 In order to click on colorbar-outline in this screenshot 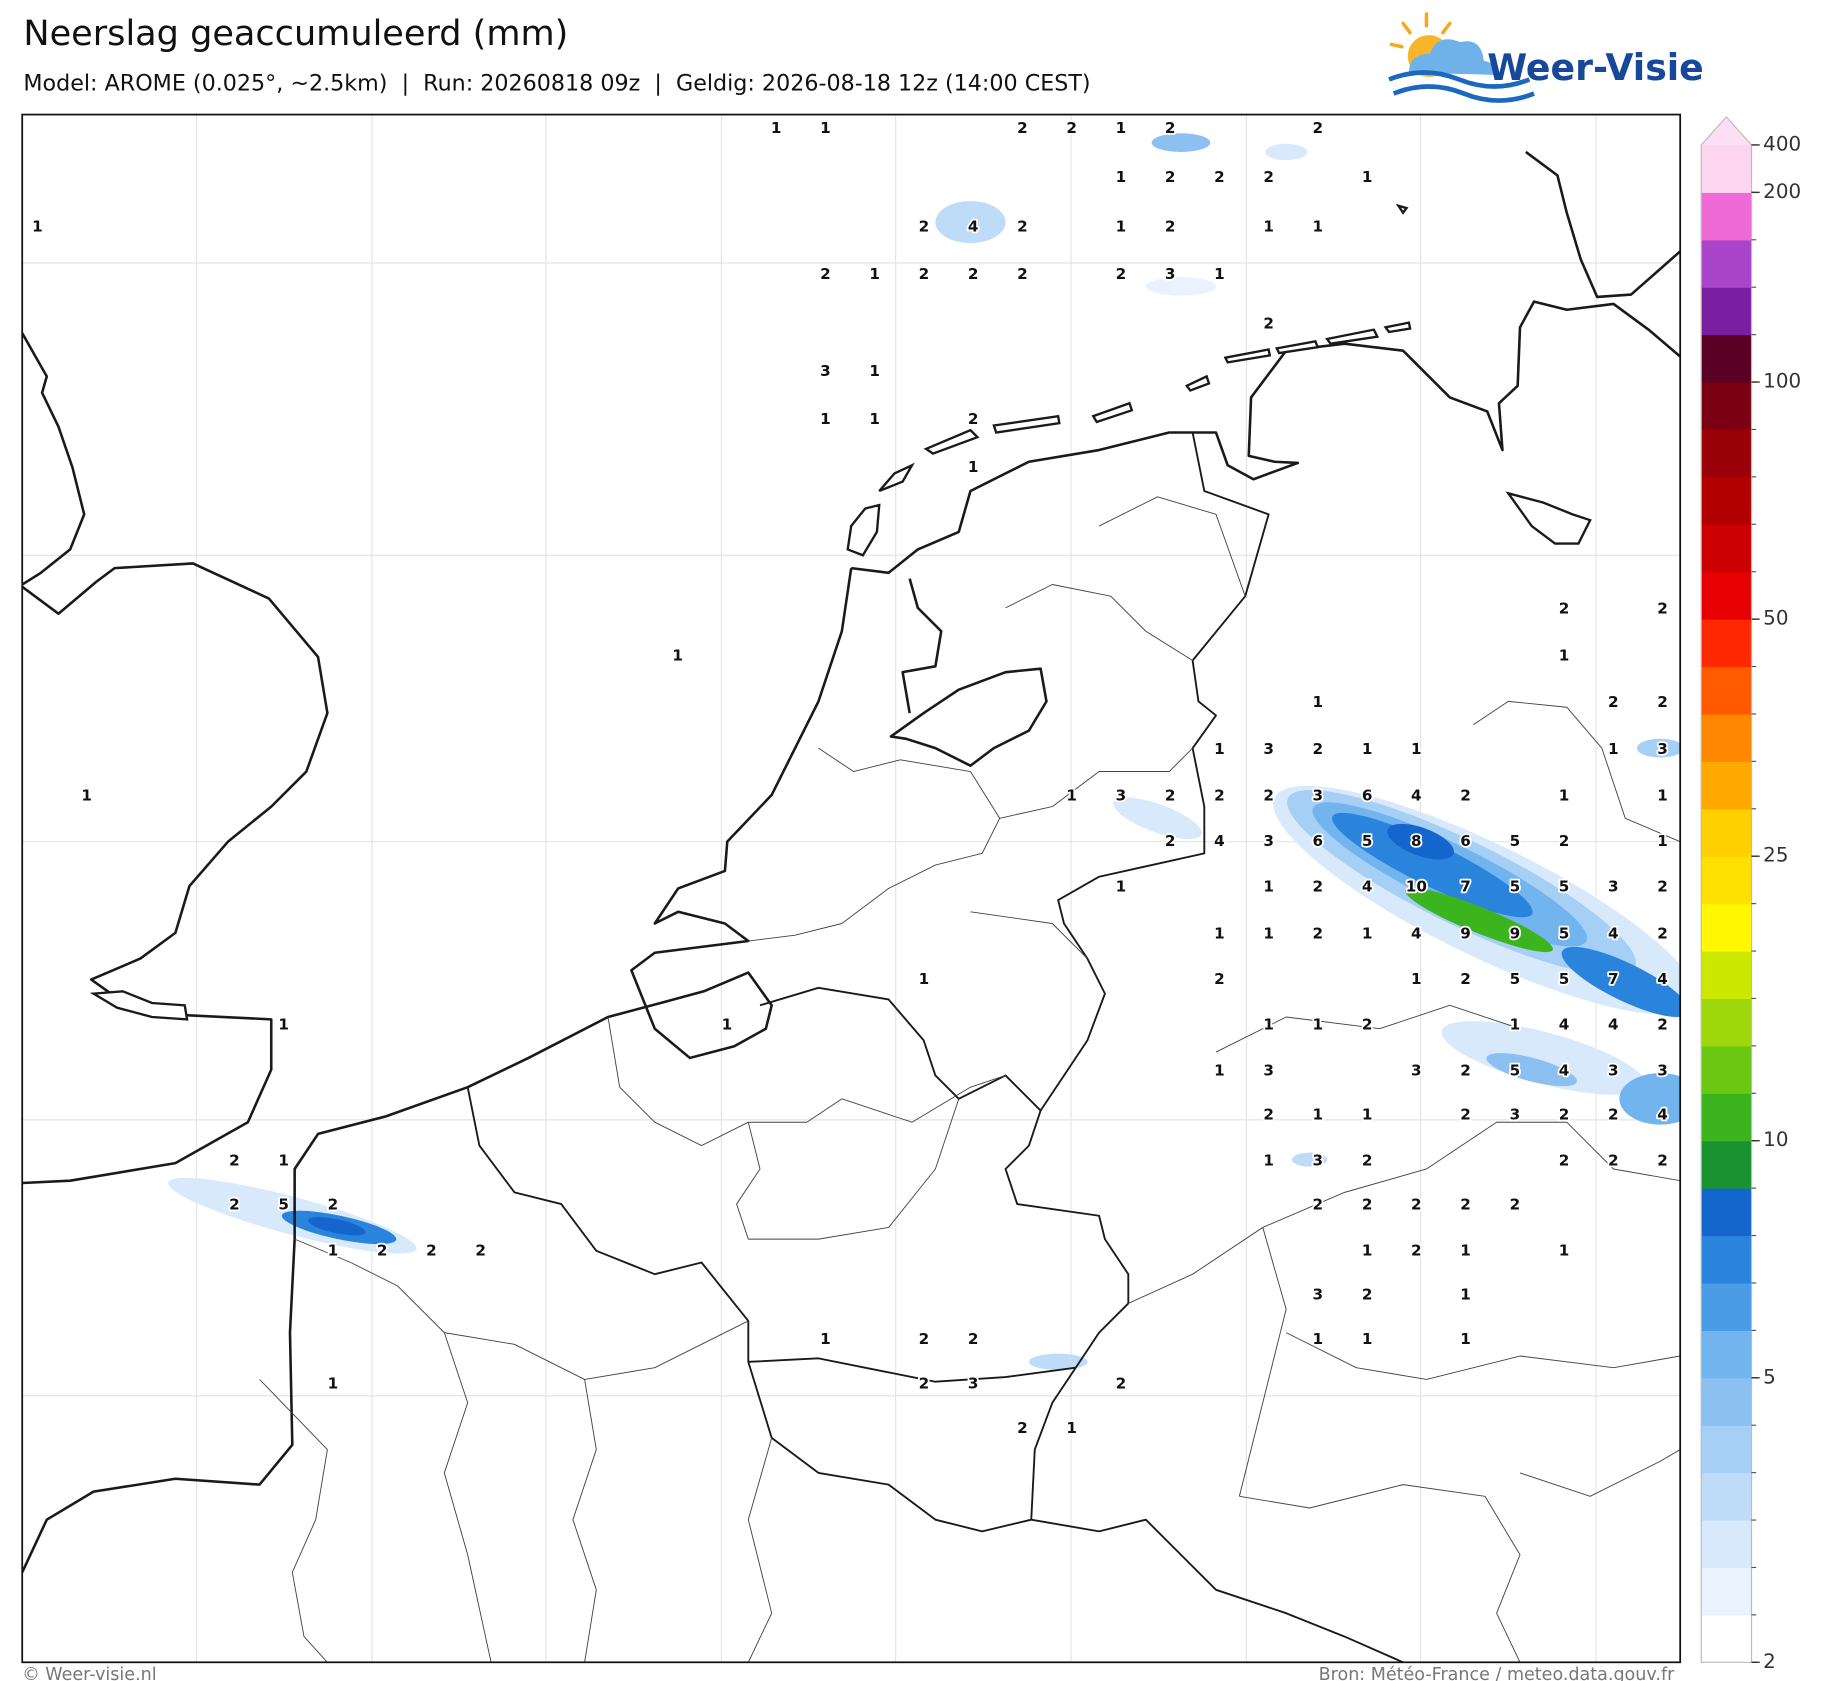, I will do `click(1726, 889)`.